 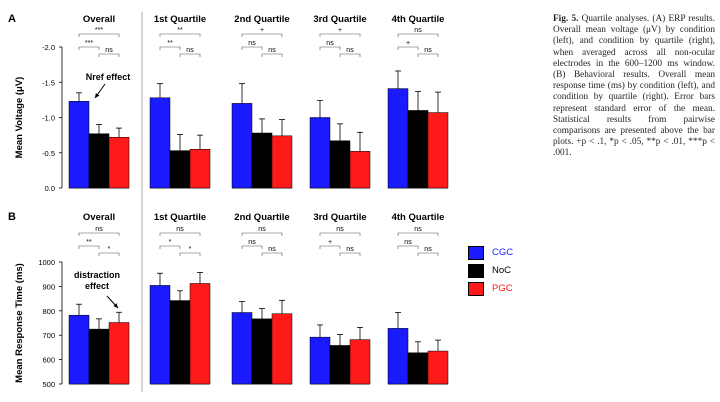 What do you see at coordinates (97, 286) in the screenshot?
I see `annotation-distraction-effect-line2: effect` at bounding box center [97, 286].